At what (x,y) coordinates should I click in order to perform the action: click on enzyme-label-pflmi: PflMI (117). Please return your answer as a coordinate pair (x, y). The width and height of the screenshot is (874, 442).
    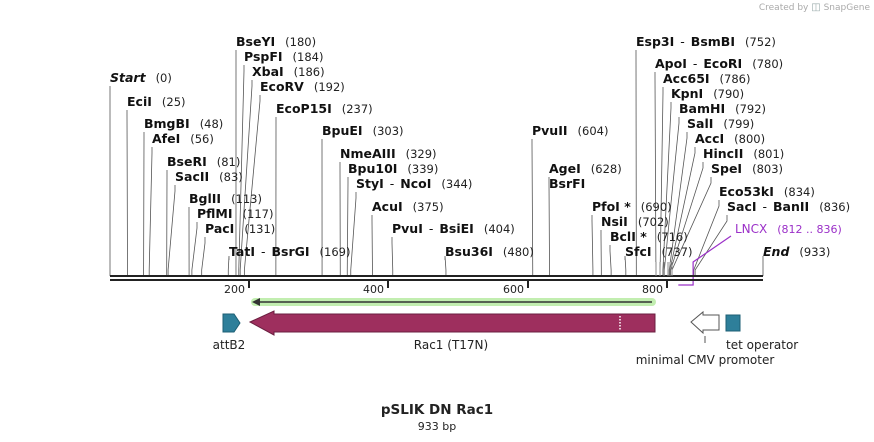
    Looking at the image, I should click on (235, 213).